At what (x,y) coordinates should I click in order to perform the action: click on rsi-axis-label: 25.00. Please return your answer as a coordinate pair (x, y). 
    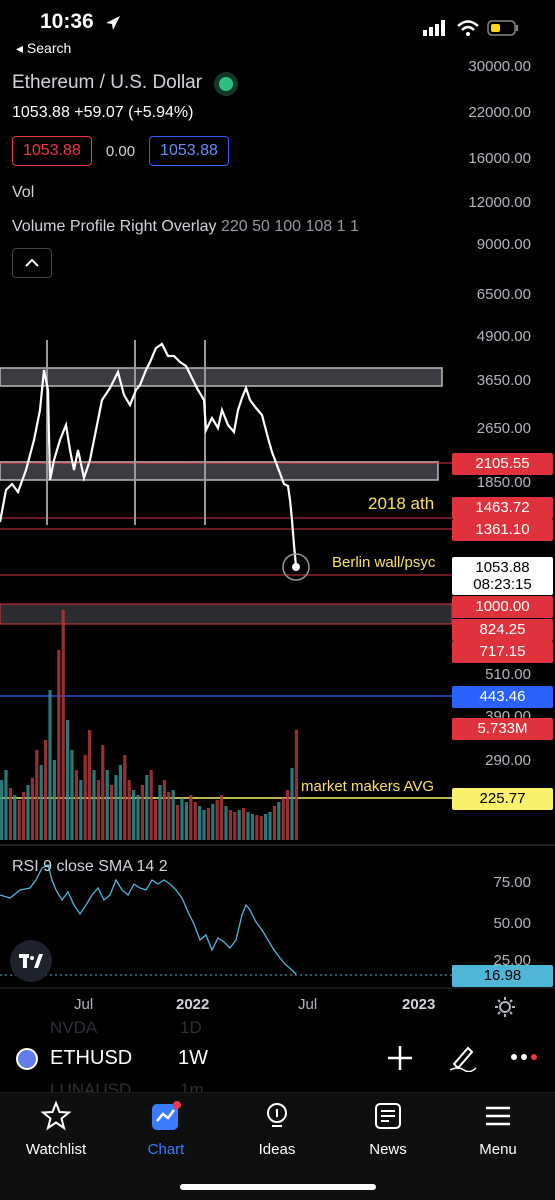
    Looking at the image, I should click on (512, 960).